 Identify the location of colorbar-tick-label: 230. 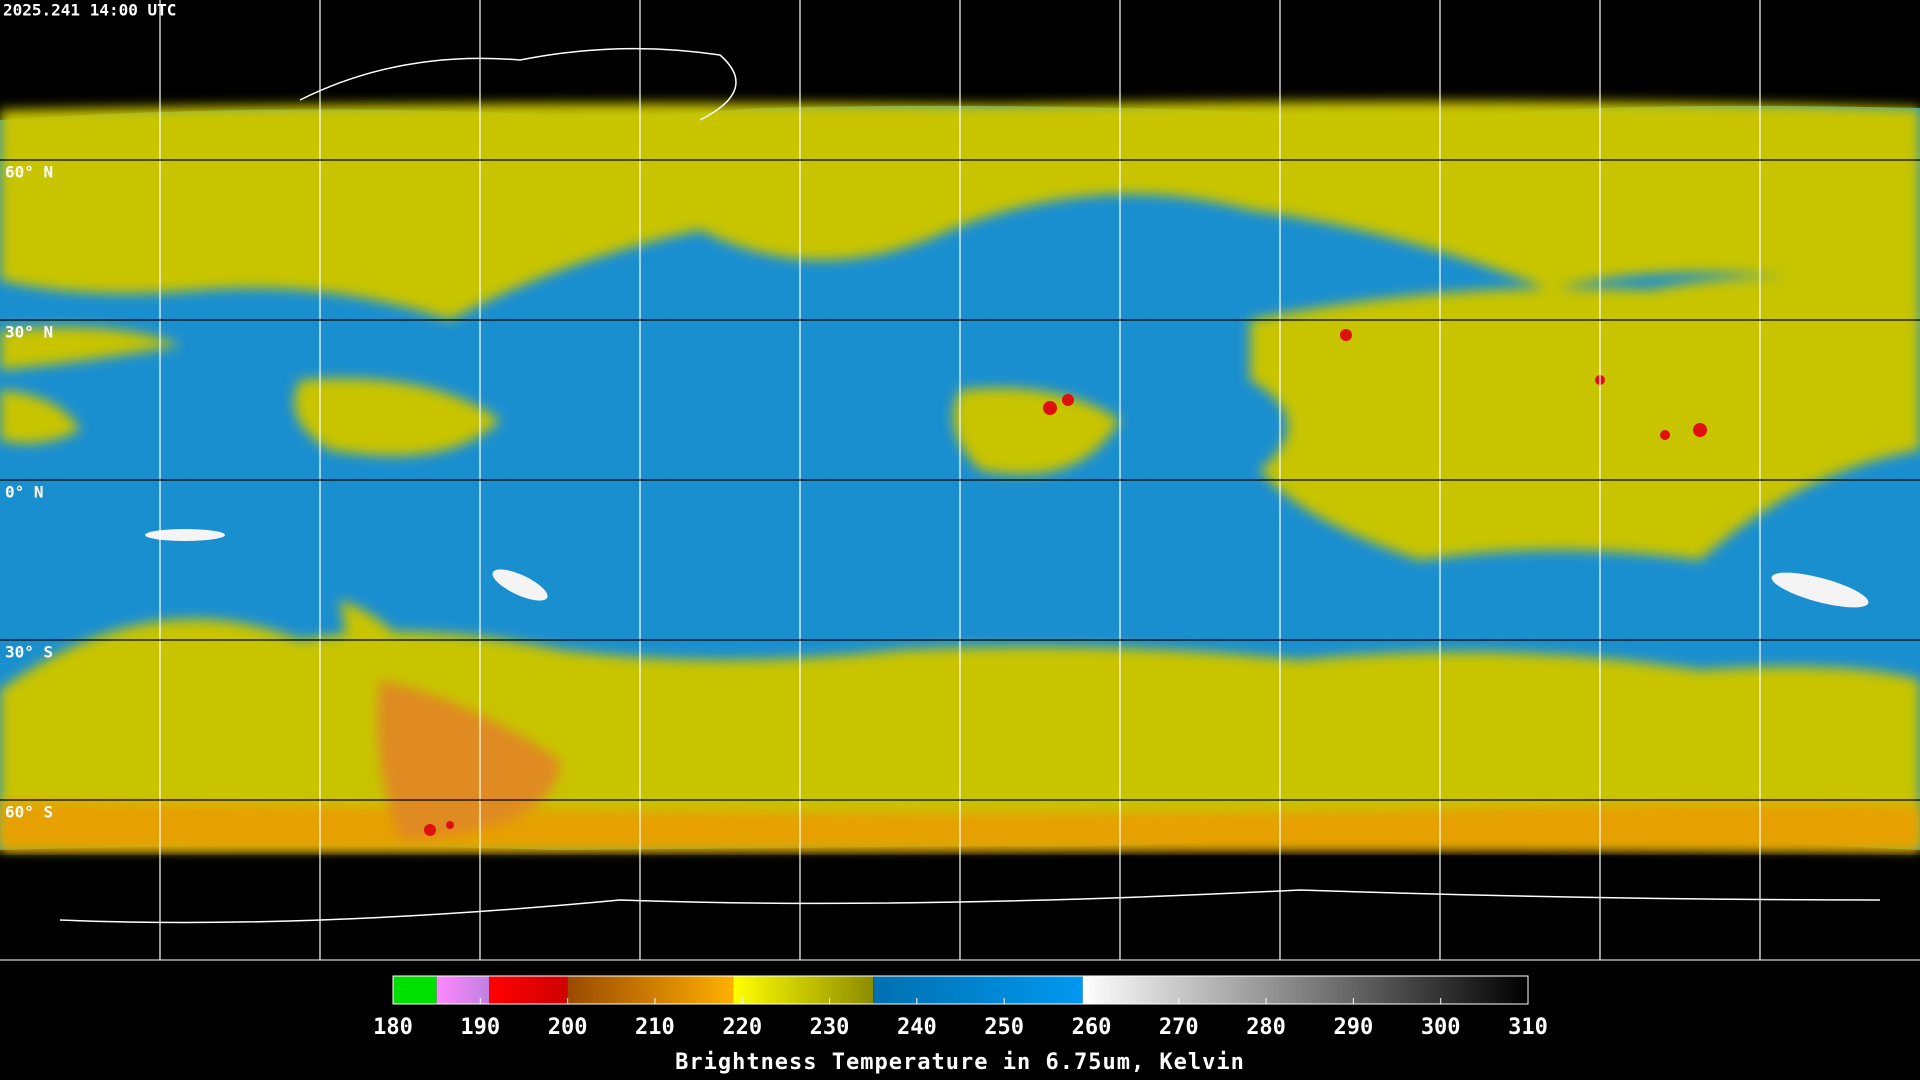
(830, 1027).